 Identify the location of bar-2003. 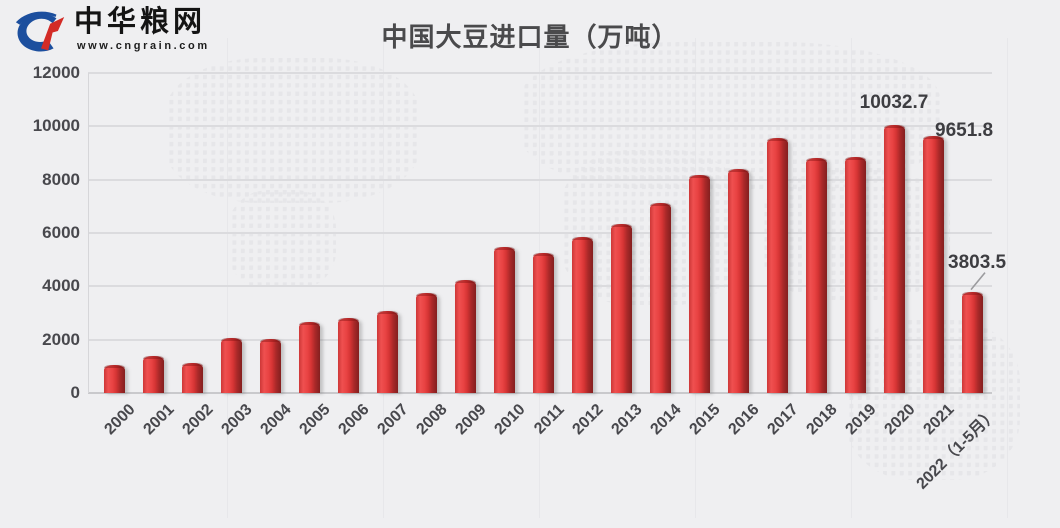
(231, 365).